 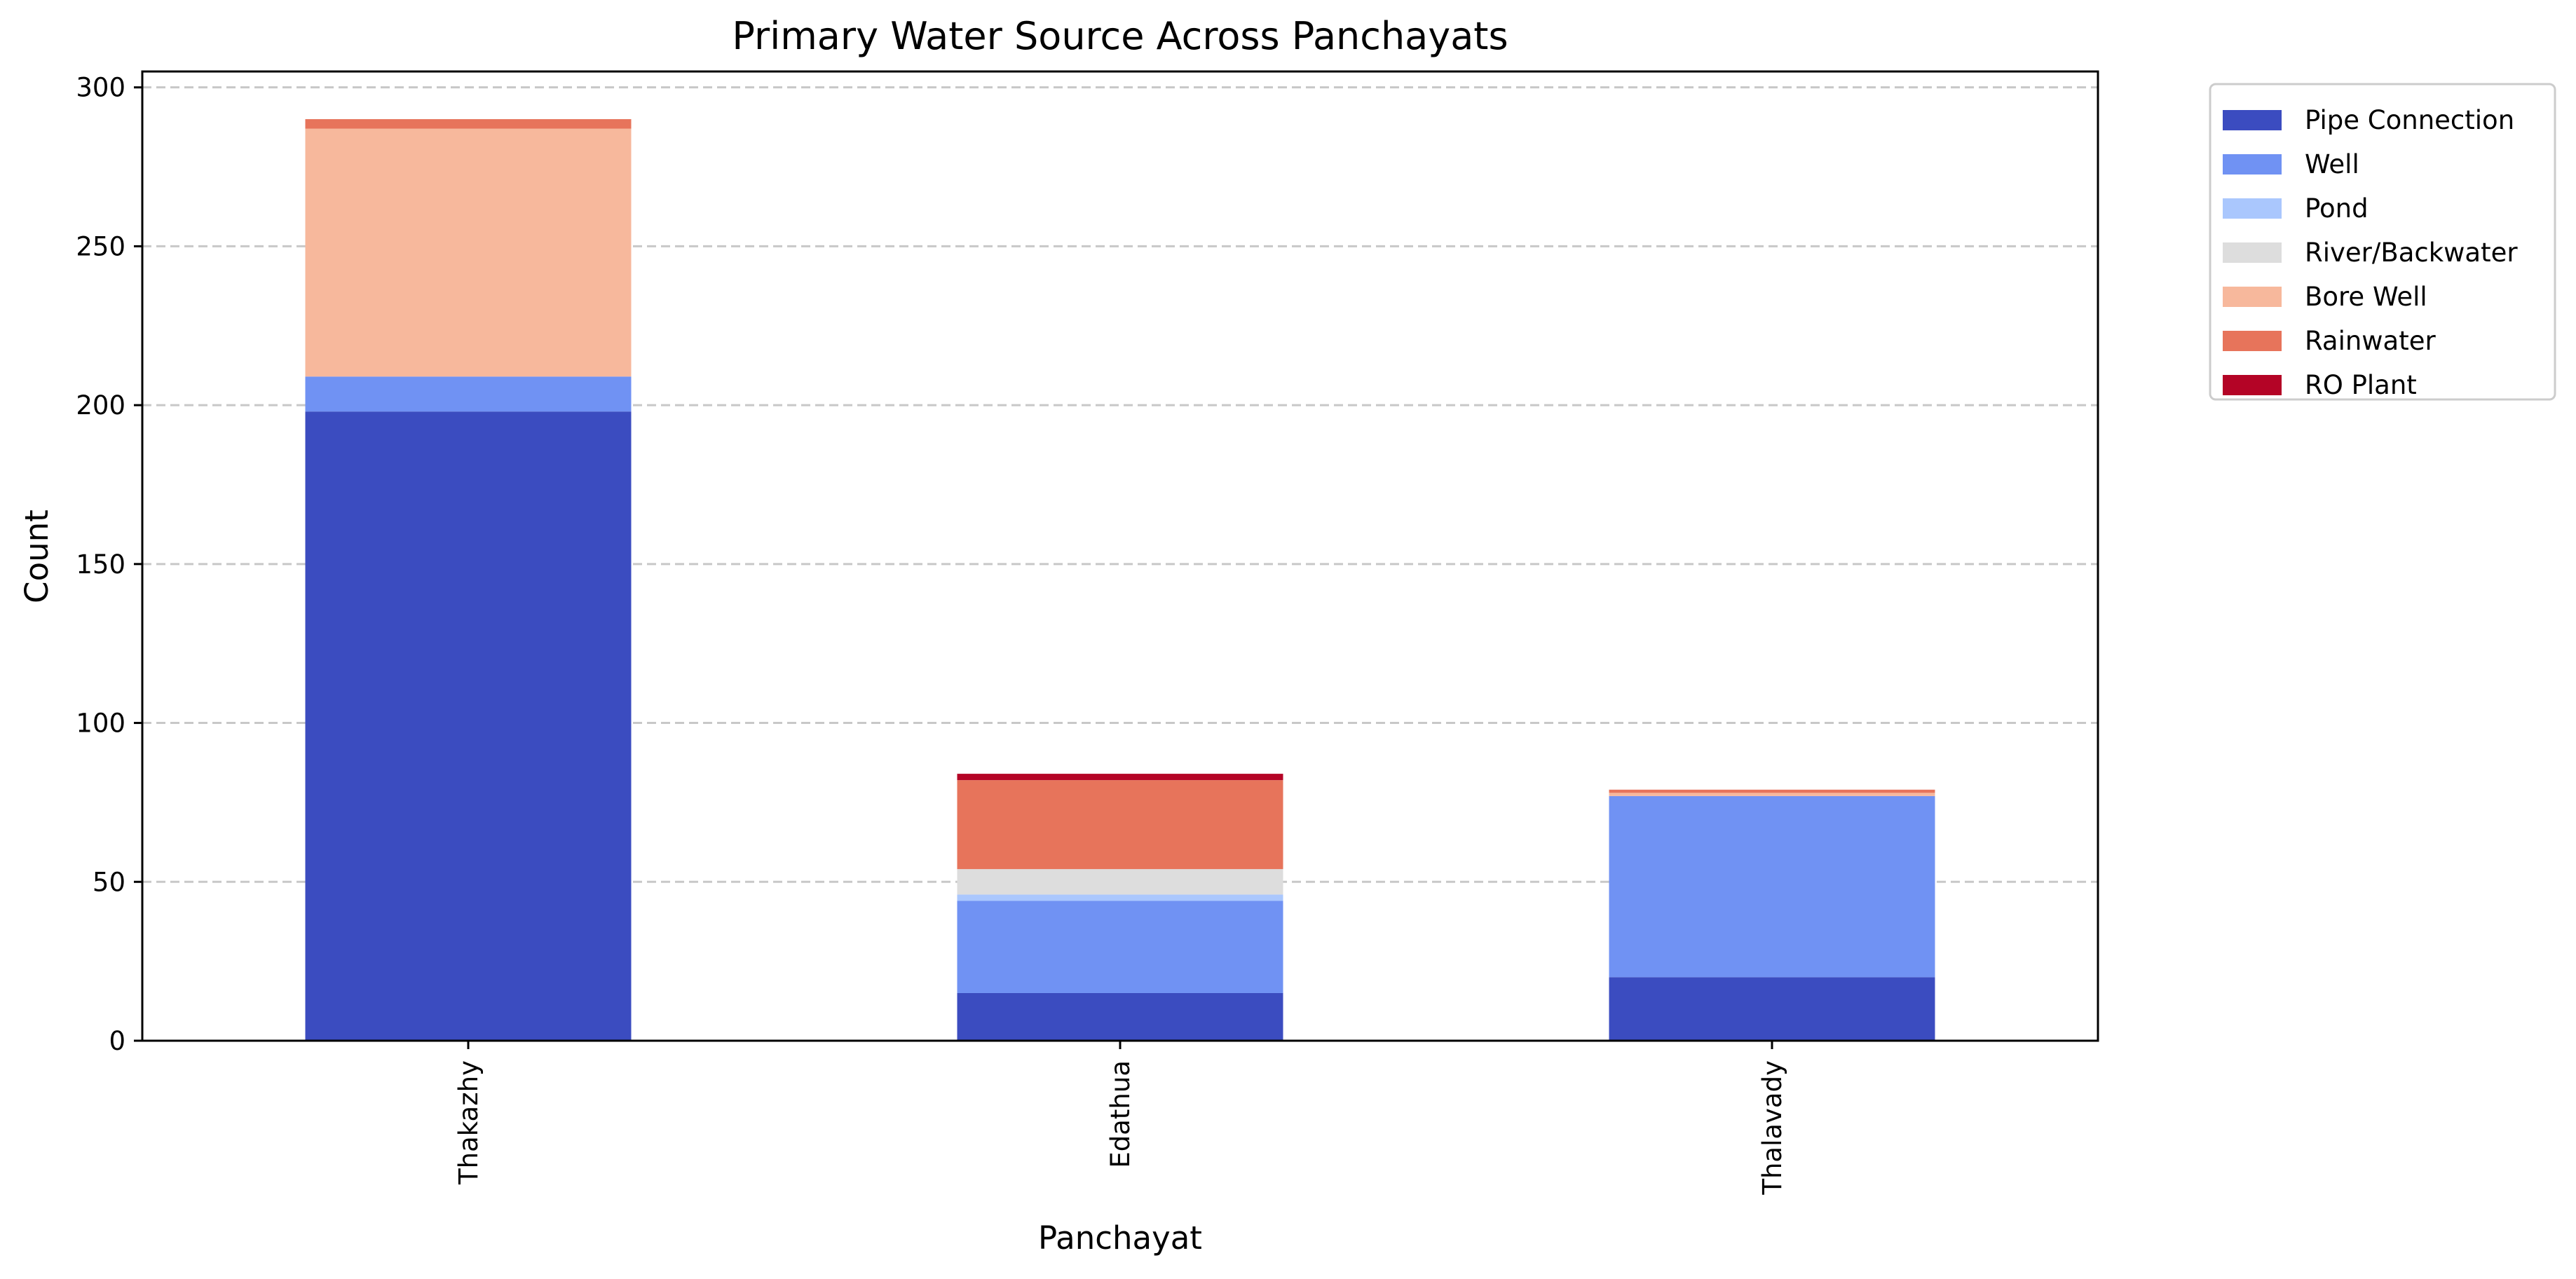 I want to click on x-axis-title: Panchayat, so click(x=1120, y=1238).